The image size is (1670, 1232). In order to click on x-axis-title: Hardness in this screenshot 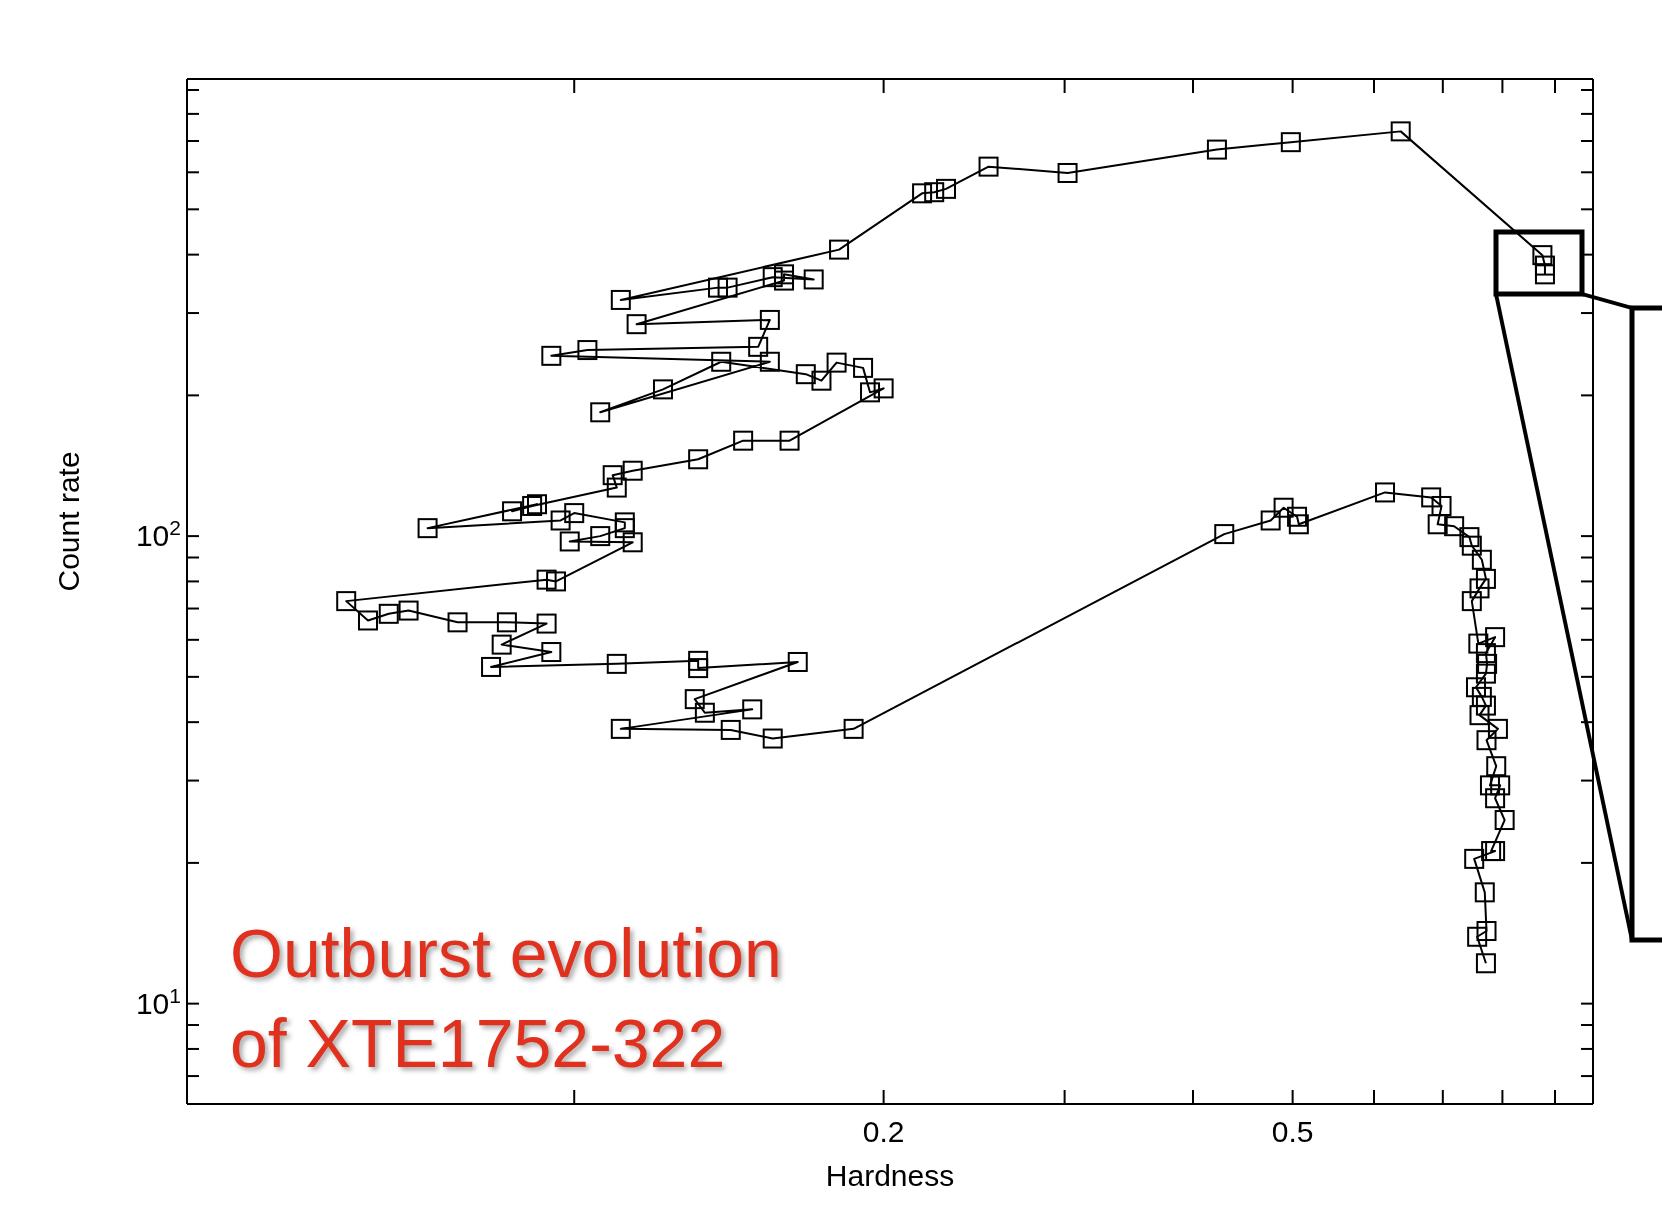, I will do `click(890, 1175)`.